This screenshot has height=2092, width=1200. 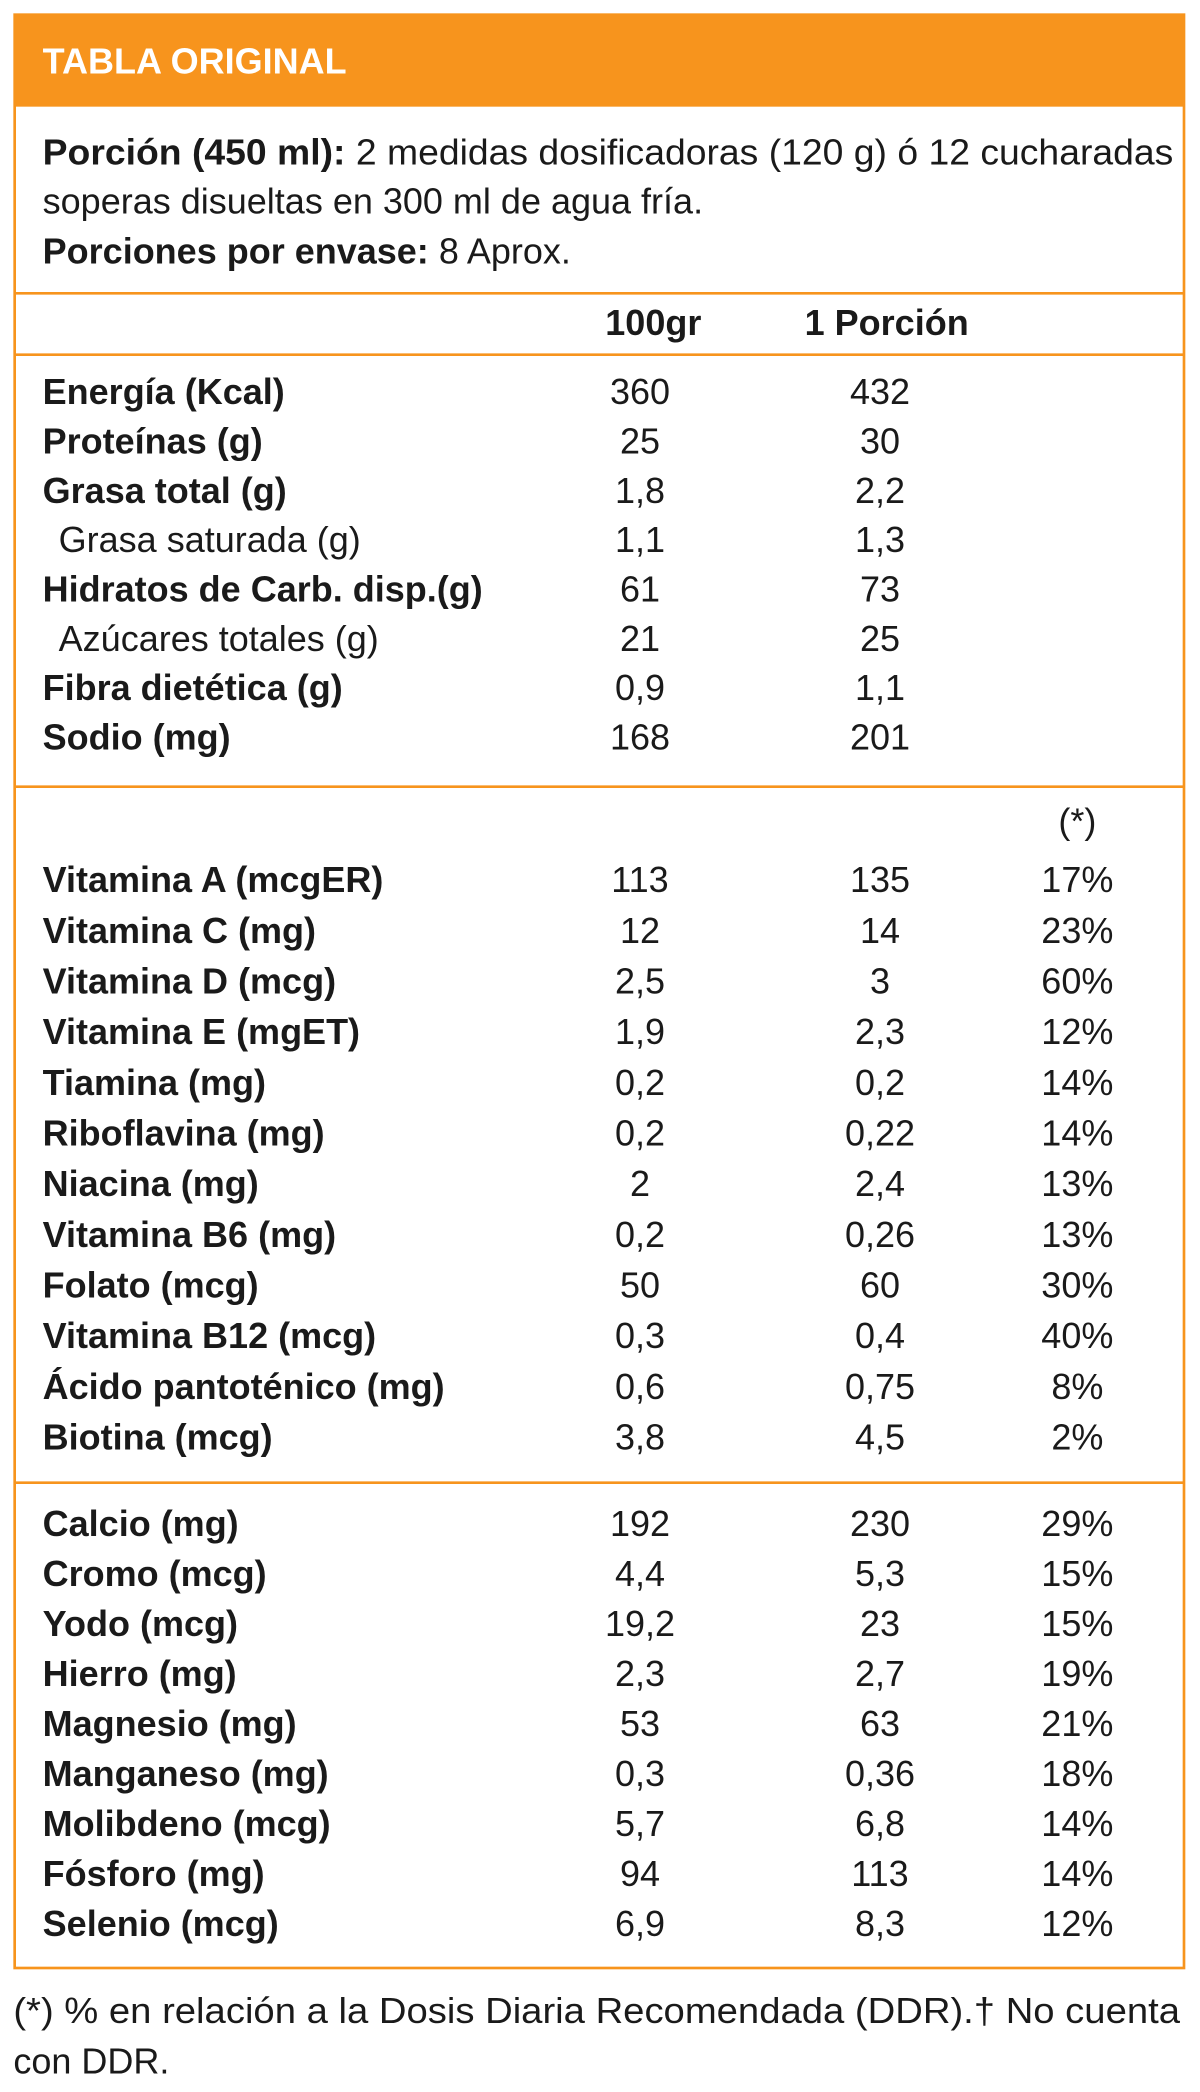 What do you see at coordinates (213, 879) in the screenshot?
I see `row-label: Vitamina A (mcgER)` at bounding box center [213, 879].